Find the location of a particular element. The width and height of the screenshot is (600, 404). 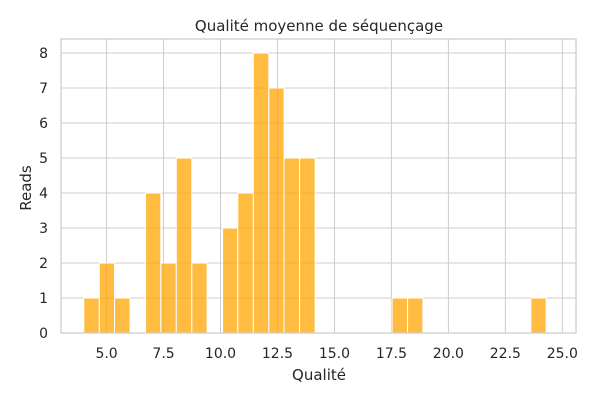

y-tick-label-5: 5 is located at coordinates (43, 159).